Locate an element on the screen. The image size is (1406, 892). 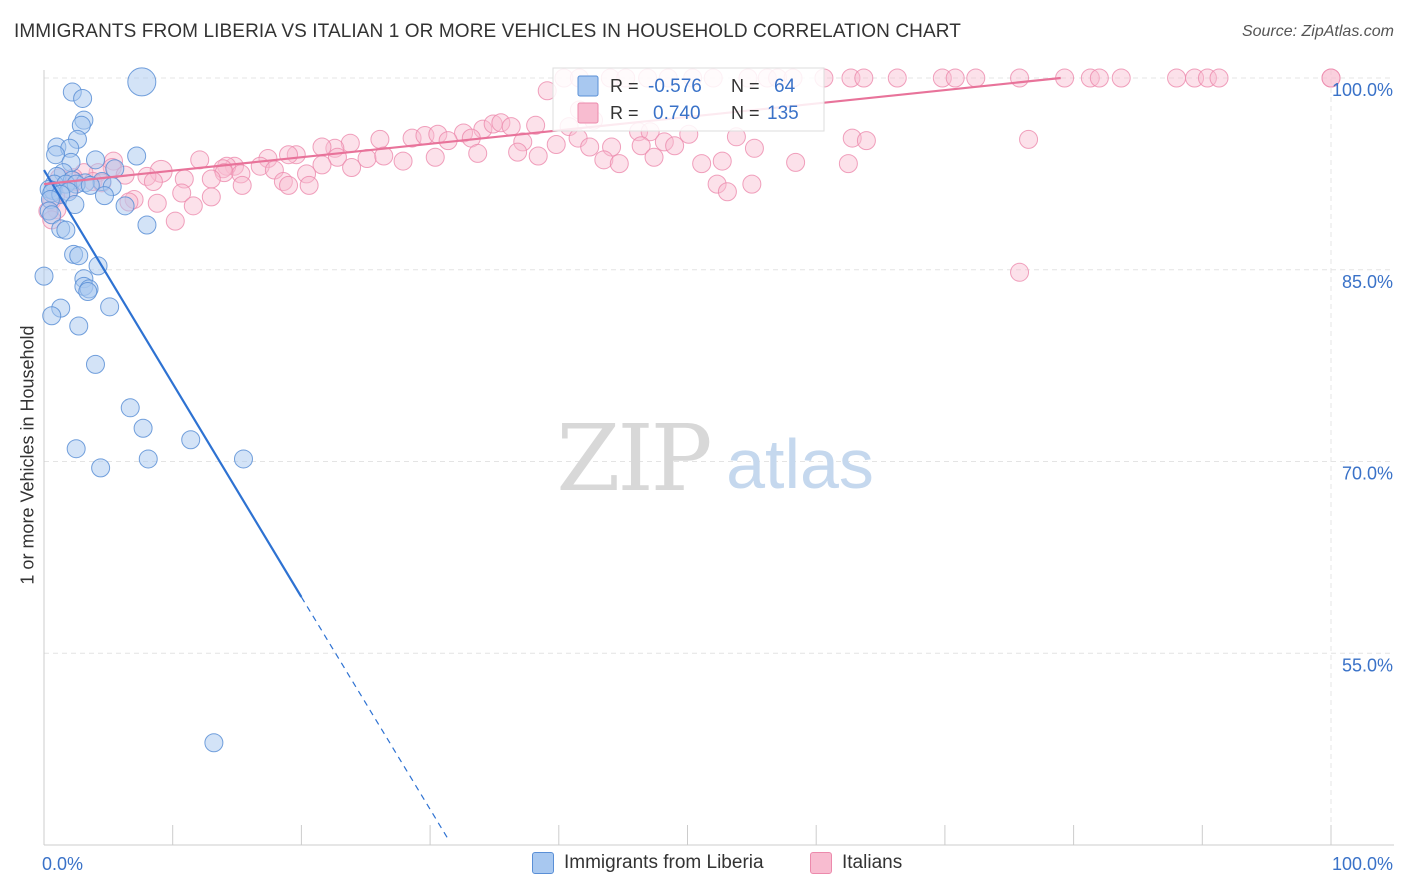
stats-r-value-blue: -0.576 is located at coordinates (675, 86).